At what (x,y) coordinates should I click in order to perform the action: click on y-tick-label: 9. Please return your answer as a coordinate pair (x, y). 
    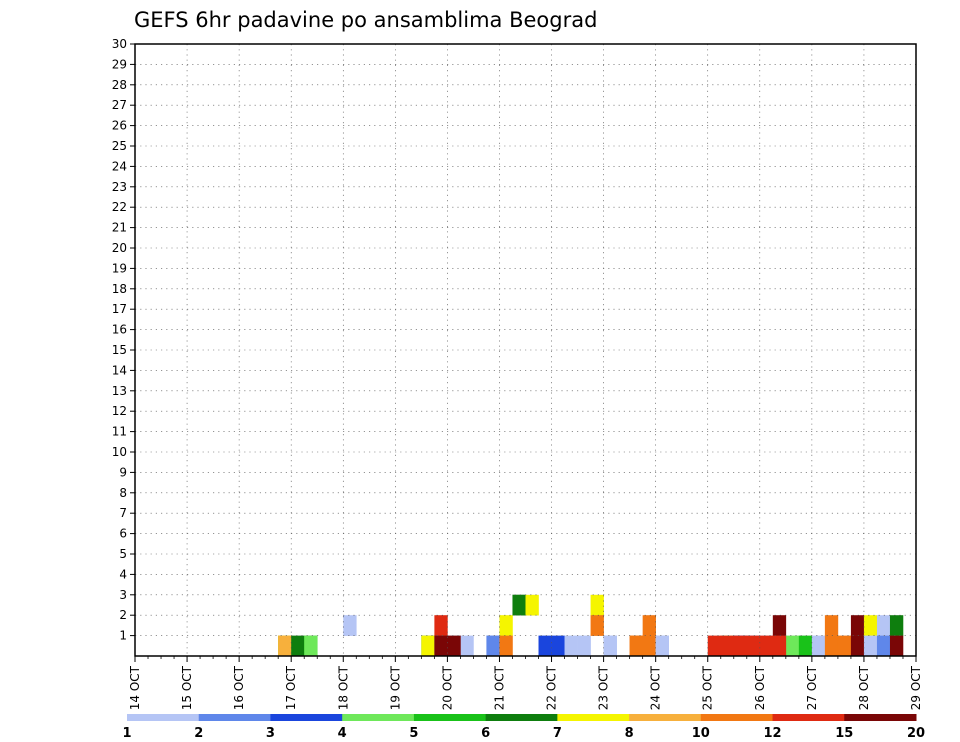
    Looking at the image, I should click on (123, 472).